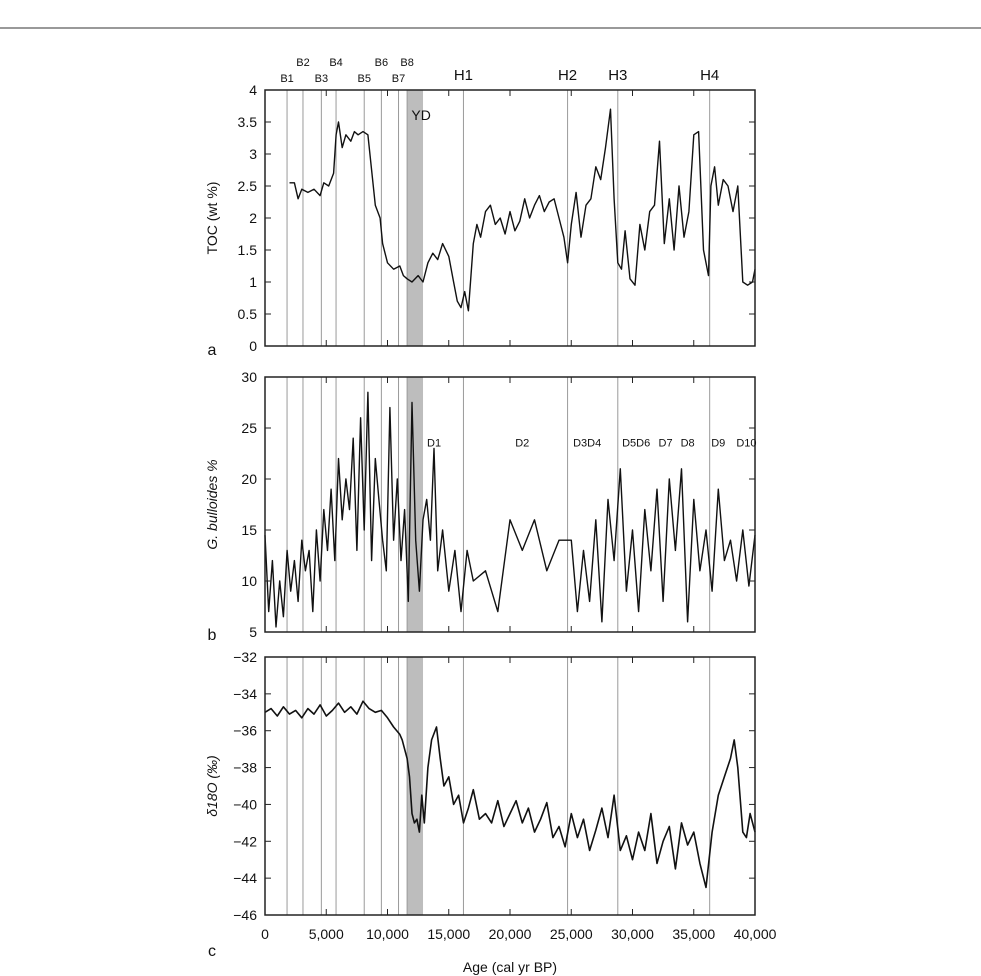 The image size is (981, 976). I want to click on y-axis-label: δ18O (‰), so click(212, 785).